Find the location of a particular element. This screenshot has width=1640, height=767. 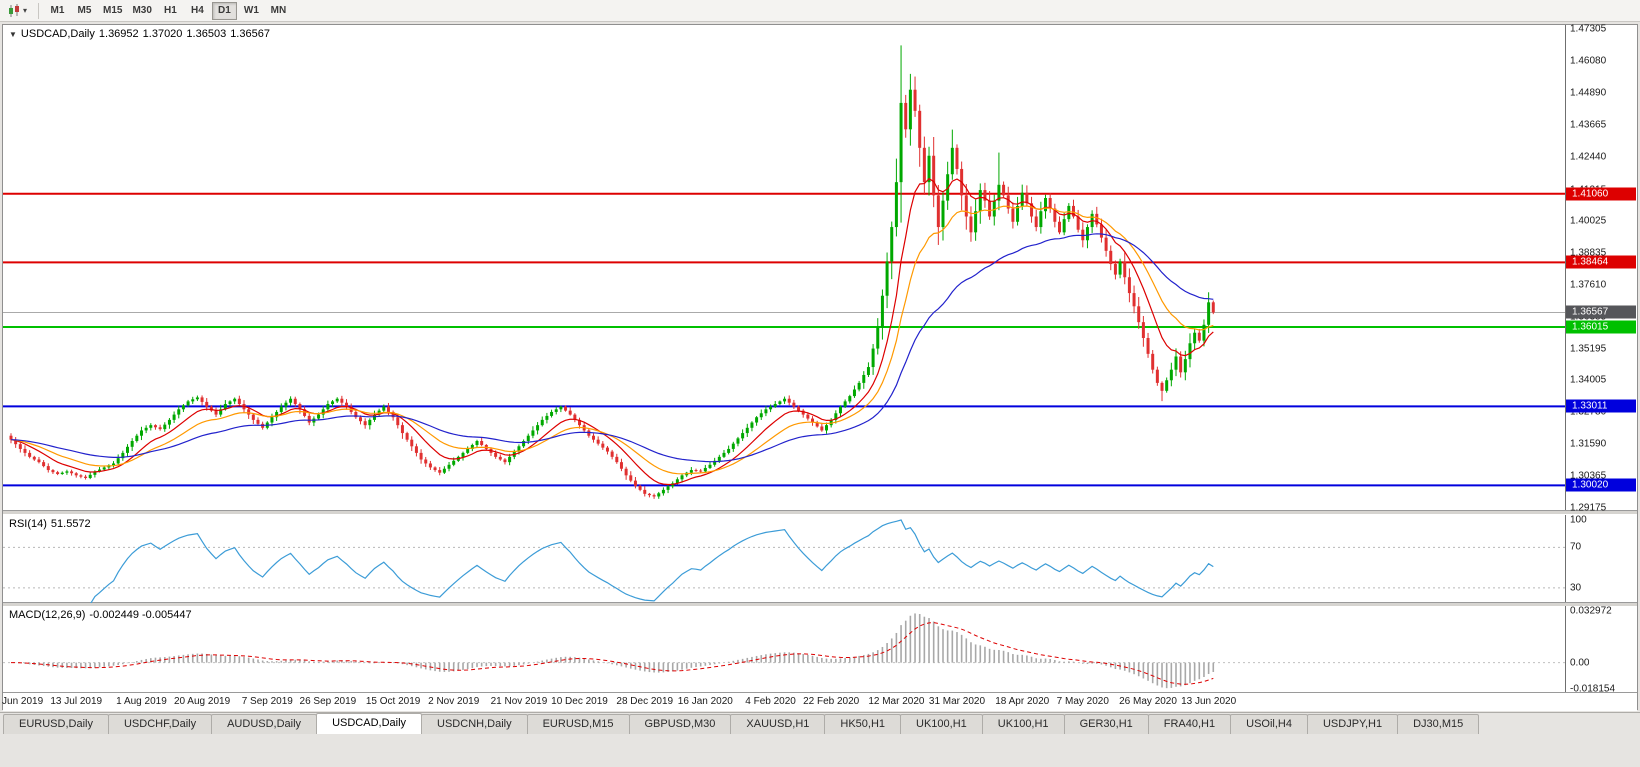

legend-high: 1.37020 is located at coordinates (162, 34).